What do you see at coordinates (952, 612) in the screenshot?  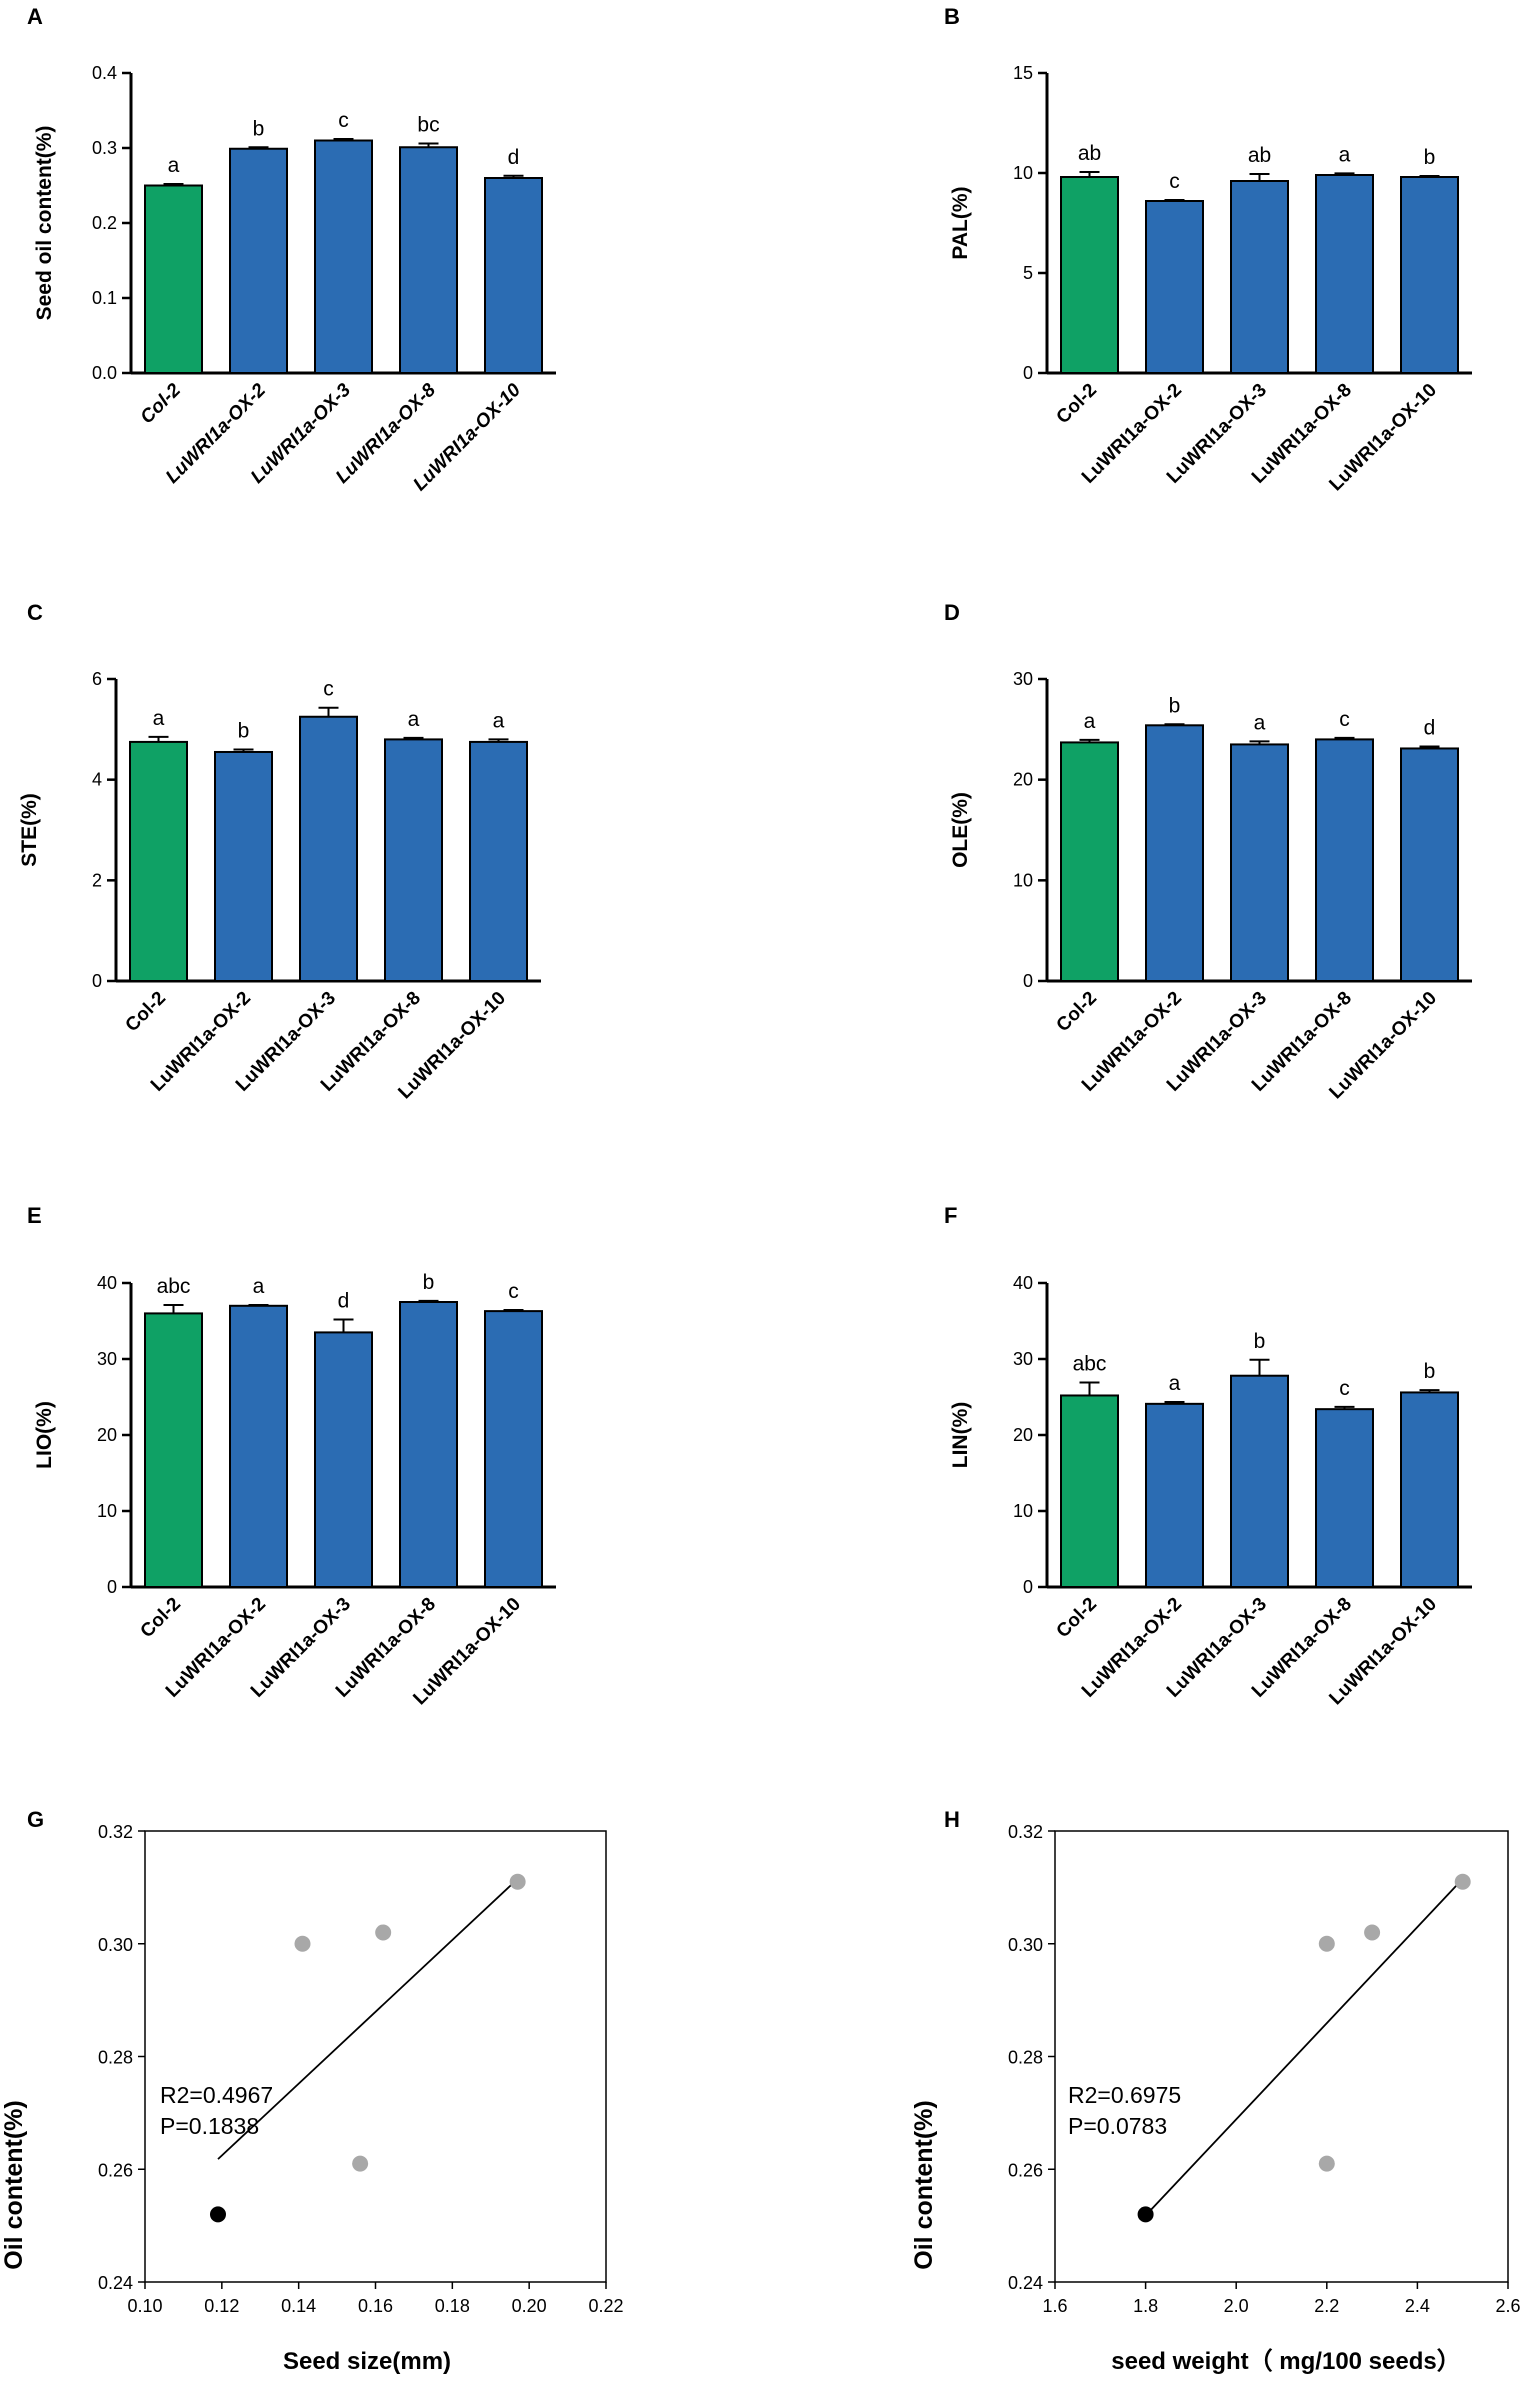 I see `panel-label-D: D` at bounding box center [952, 612].